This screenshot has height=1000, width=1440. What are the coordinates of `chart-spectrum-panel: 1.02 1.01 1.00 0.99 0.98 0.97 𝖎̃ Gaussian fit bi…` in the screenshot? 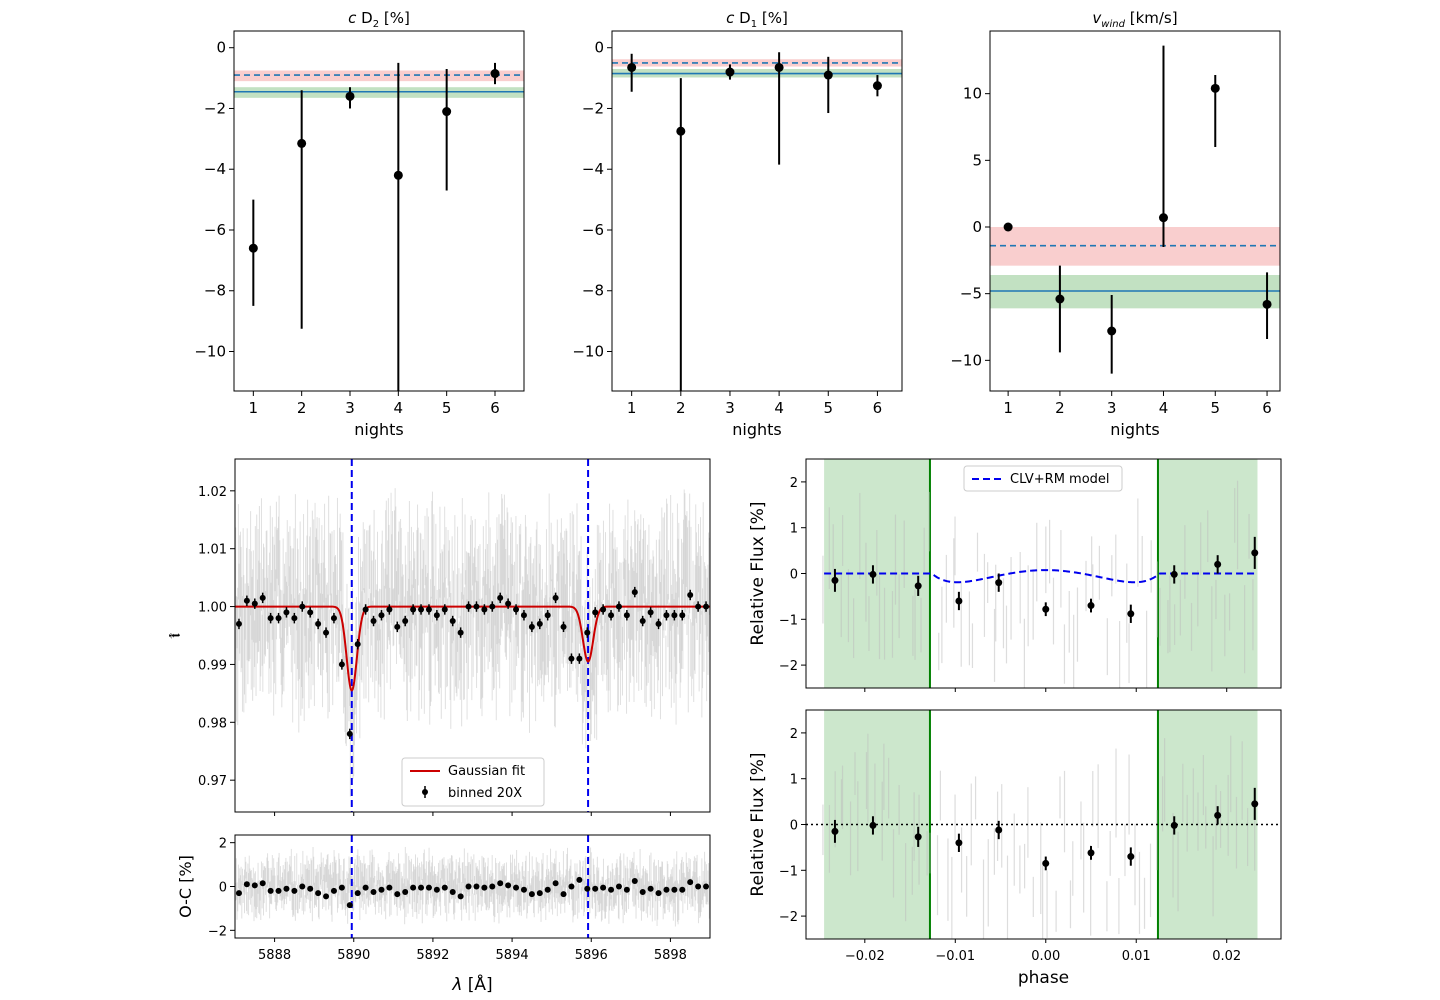 It's located at (438, 637).